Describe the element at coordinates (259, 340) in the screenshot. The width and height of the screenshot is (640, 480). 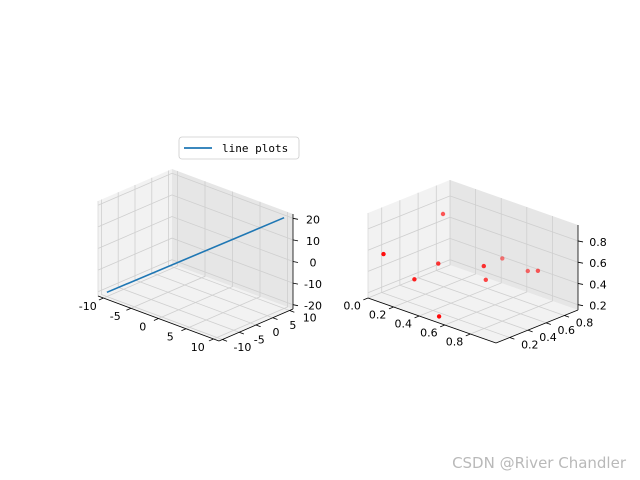
I see `y-tick-label: -5` at that location.